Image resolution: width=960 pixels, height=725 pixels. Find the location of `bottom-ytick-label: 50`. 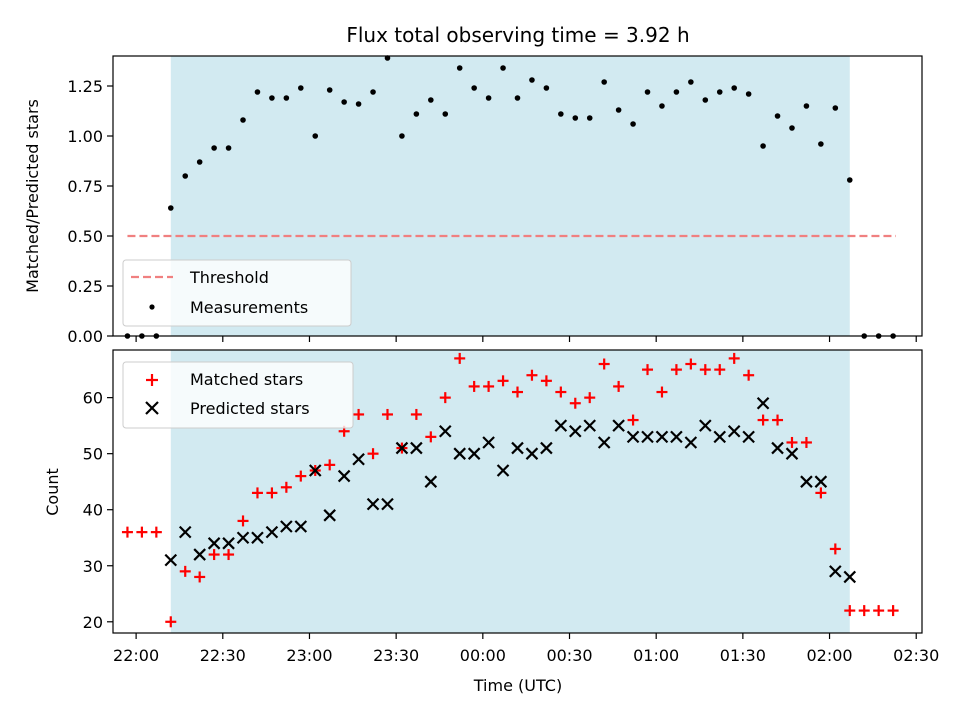

bottom-ytick-label: 50 is located at coordinates (93, 454).